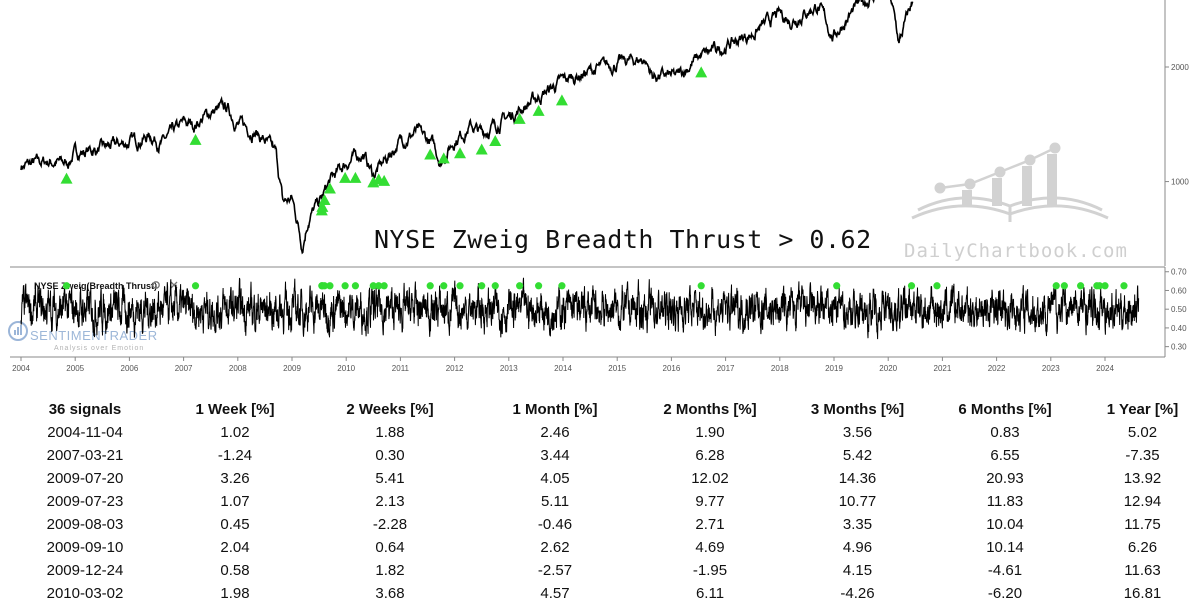 Image resolution: width=1200 pixels, height=605 pixels. What do you see at coordinates (1005, 593) in the screenshot?
I see `return-cell: -6.20` at bounding box center [1005, 593].